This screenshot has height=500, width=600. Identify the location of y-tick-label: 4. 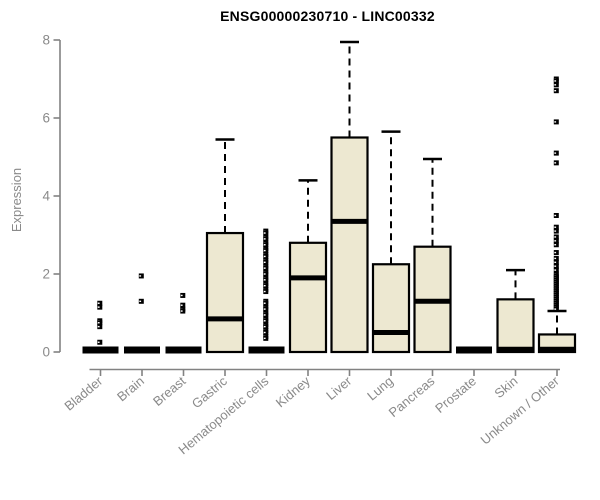
(46, 196).